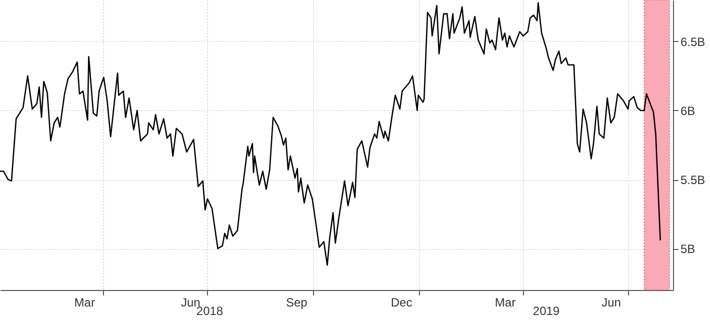  I want to click on y-tick-label: 5B, so click(688, 249).